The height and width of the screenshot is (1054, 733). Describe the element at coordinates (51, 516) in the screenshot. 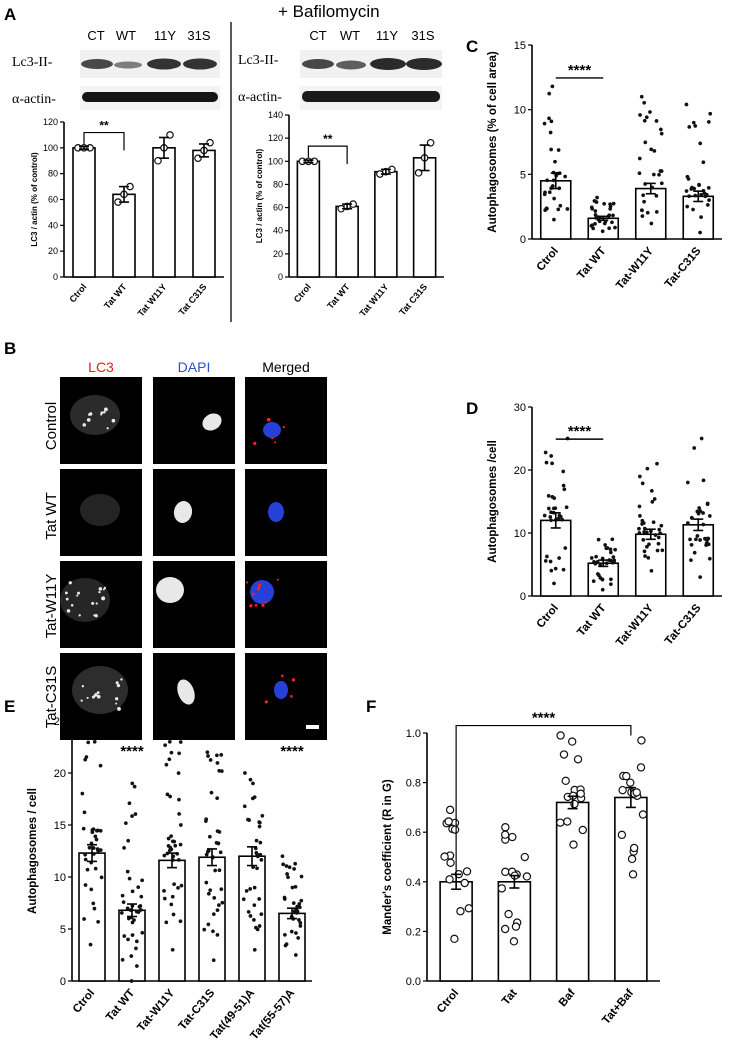

I see `row-label-tat-wt: Tat WT` at that location.